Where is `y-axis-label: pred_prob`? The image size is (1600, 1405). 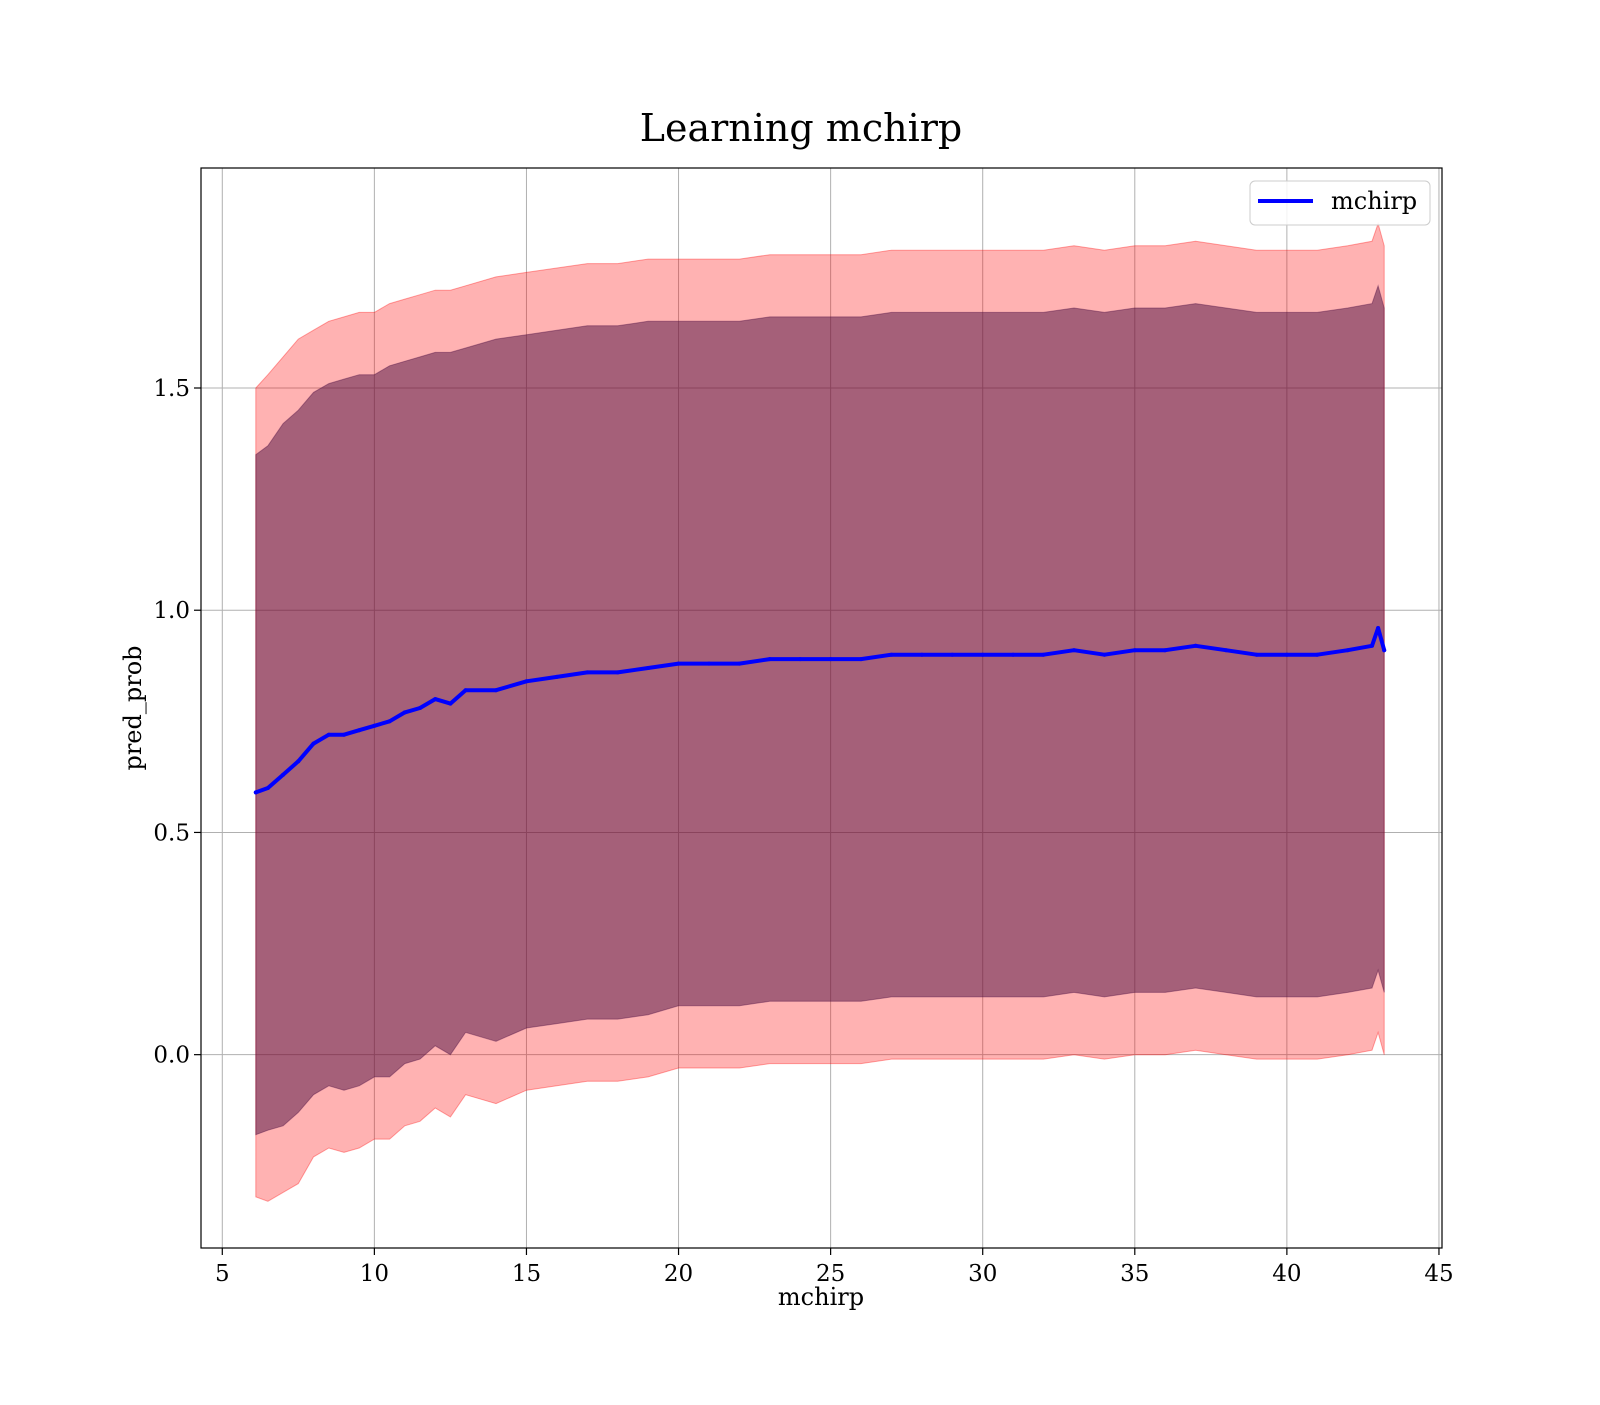 y-axis-label: pred_prob is located at coordinates (133, 707).